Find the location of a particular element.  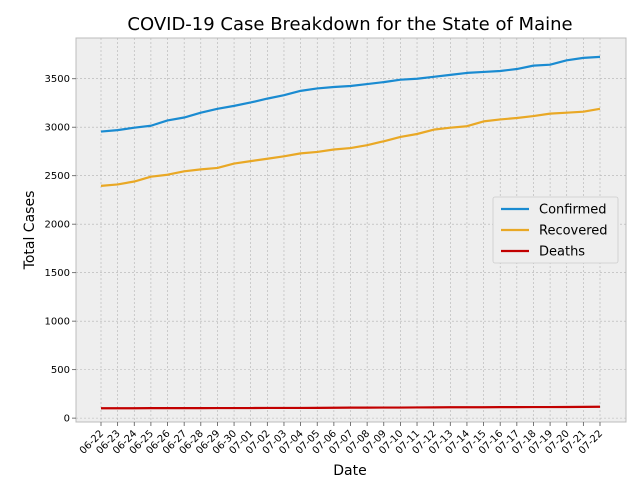

x-axis-label: Date is located at coordinates (349, 471).